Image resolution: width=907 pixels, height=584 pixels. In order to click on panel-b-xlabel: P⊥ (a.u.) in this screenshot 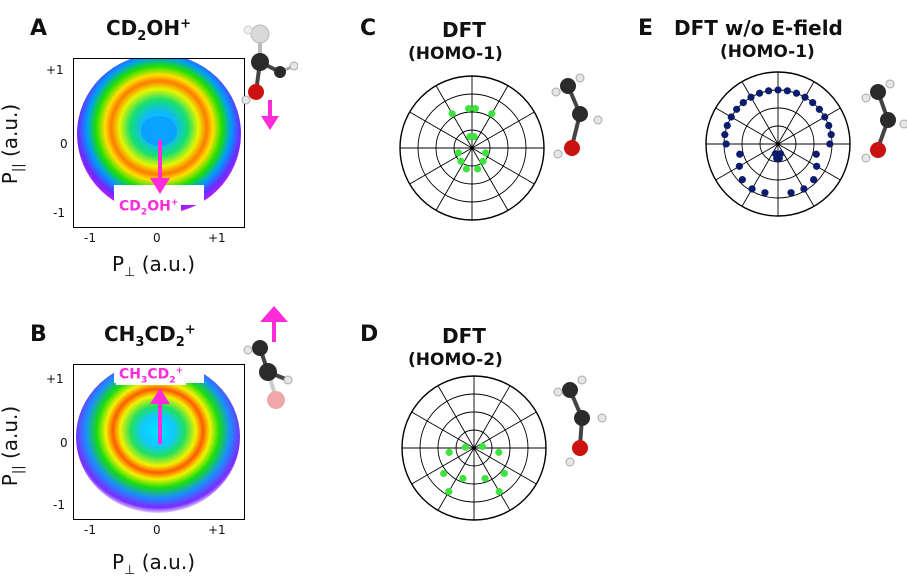, I will do `click(153, 564)`.